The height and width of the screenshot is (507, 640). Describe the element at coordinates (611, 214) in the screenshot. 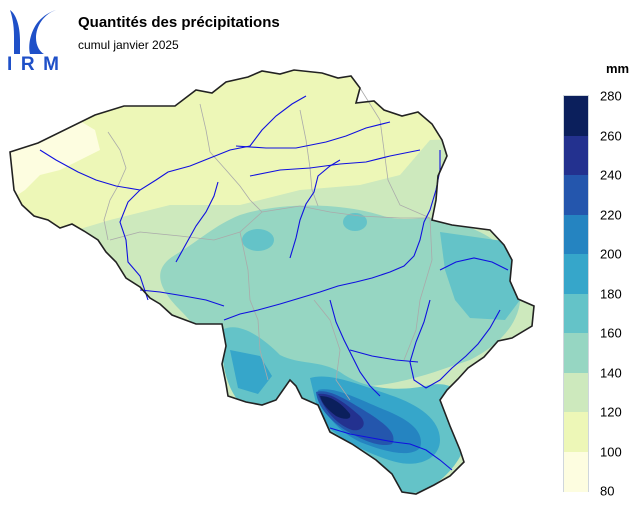

I see `legend-tick-label: 220` at that location.